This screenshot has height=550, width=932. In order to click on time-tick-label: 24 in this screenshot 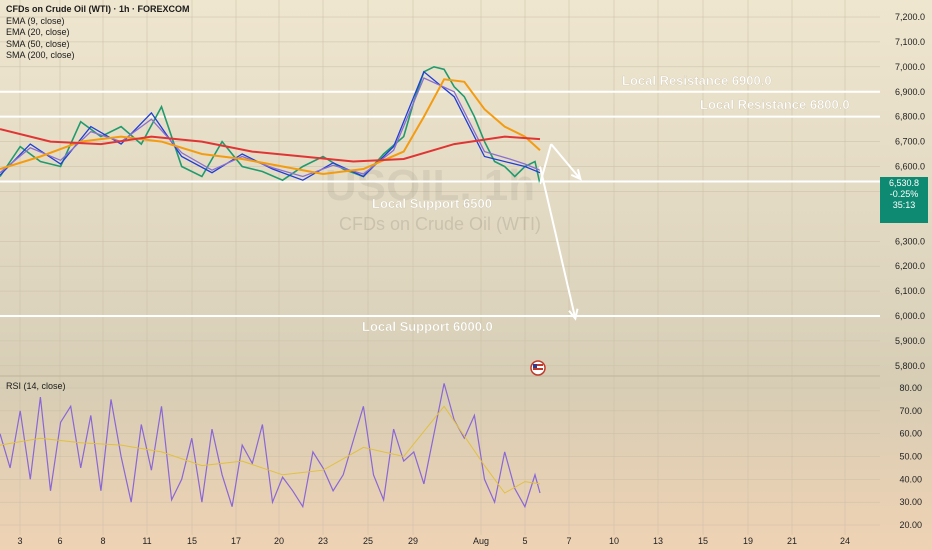, I will do `click(845, 541)`.